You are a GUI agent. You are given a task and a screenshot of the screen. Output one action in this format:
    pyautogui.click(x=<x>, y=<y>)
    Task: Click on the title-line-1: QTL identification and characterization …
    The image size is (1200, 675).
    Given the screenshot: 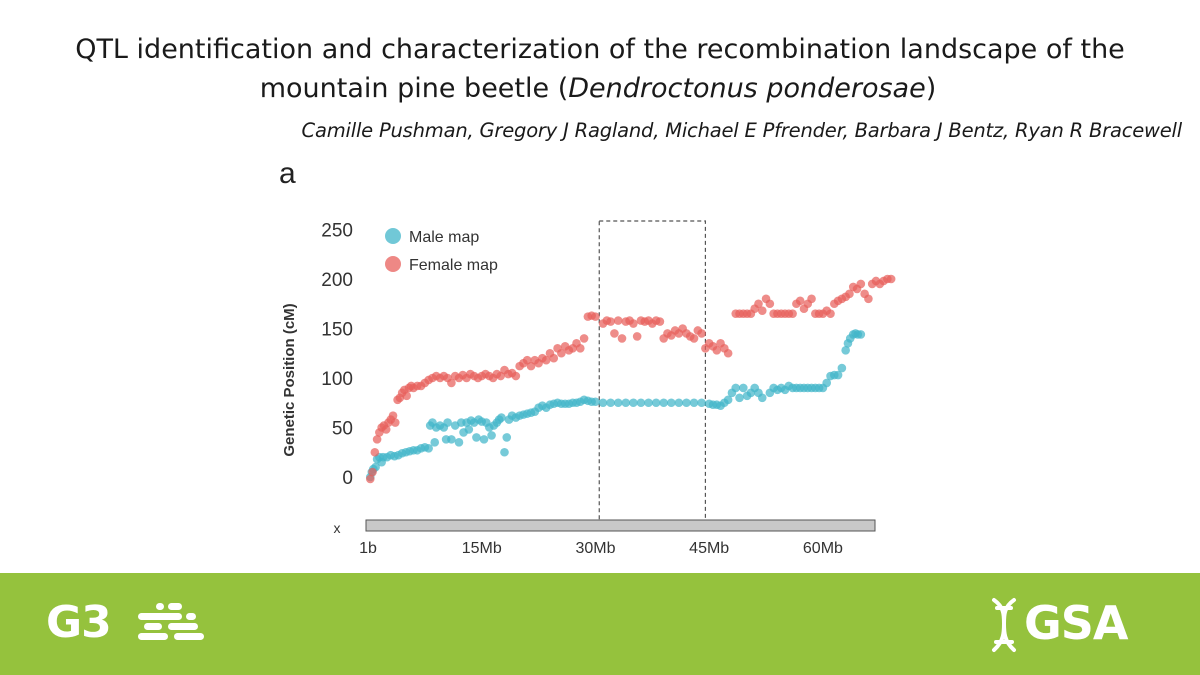 What is the action you would take?
    pyautogui.click(x=600, y=49)
    